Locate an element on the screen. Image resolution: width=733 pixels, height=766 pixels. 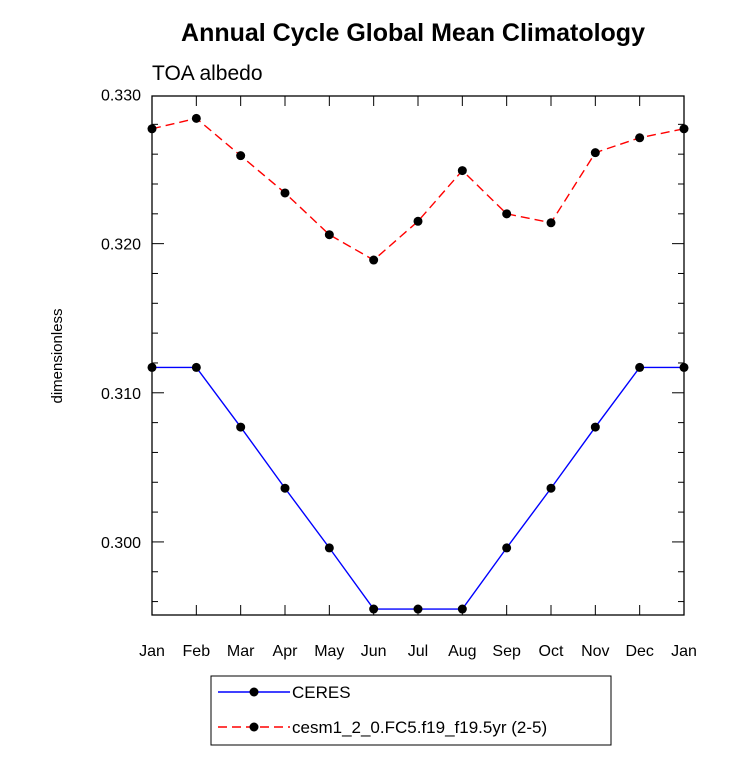
y-axis-label: dimensionless is located at coordinates (57, 355).